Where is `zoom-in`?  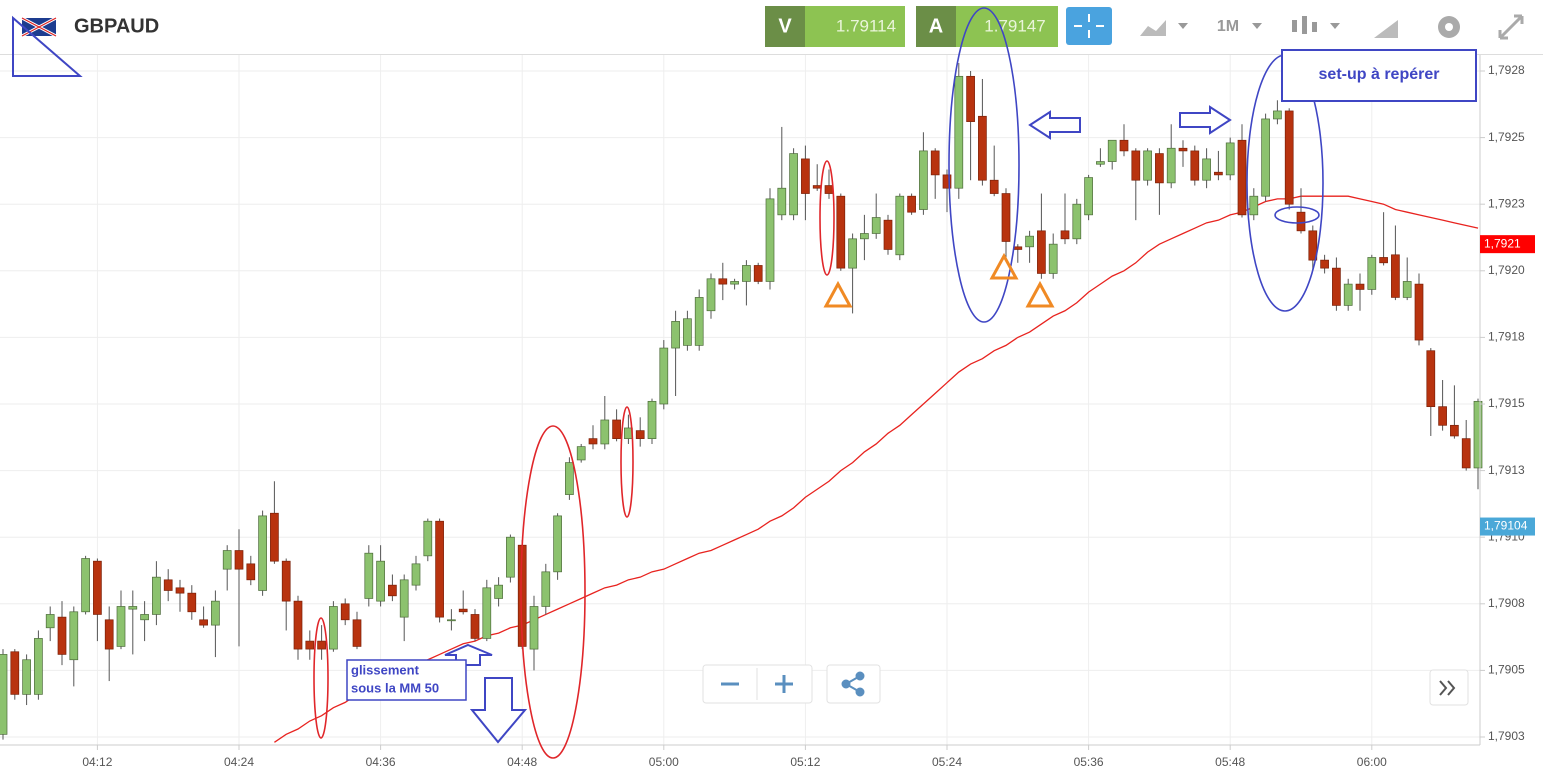
zoom-in is located at coordinates (784, 684).